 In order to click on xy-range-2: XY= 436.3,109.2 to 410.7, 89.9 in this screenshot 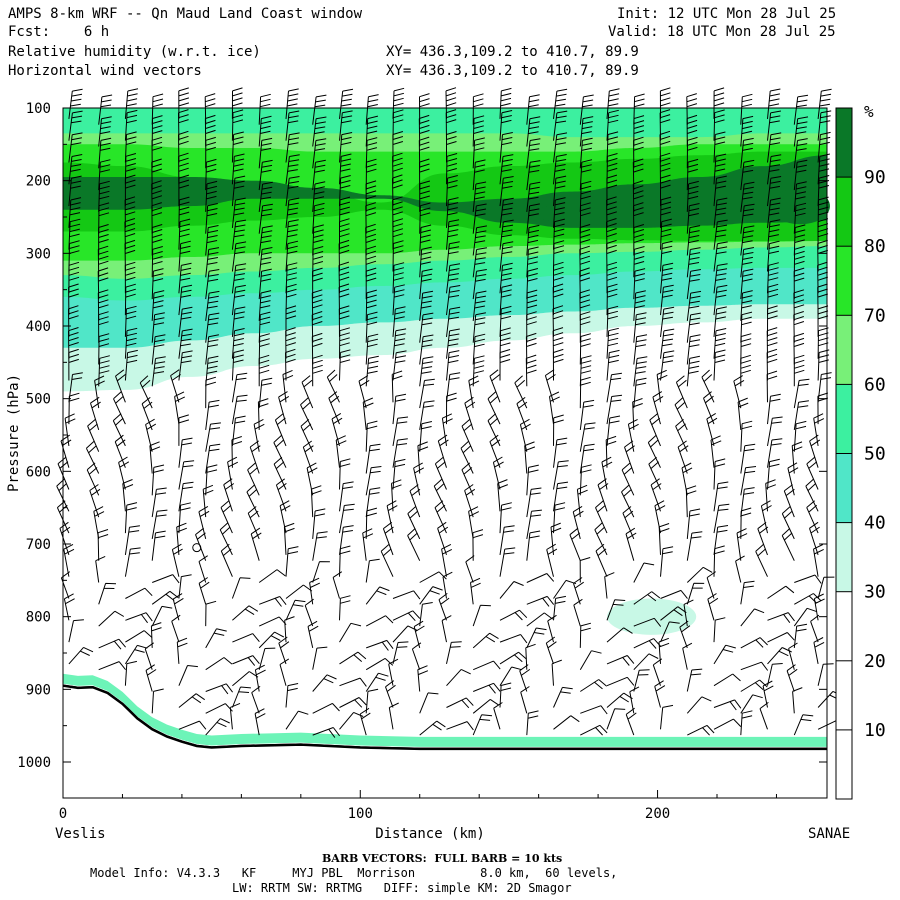, I will do `click(512, 71)`.